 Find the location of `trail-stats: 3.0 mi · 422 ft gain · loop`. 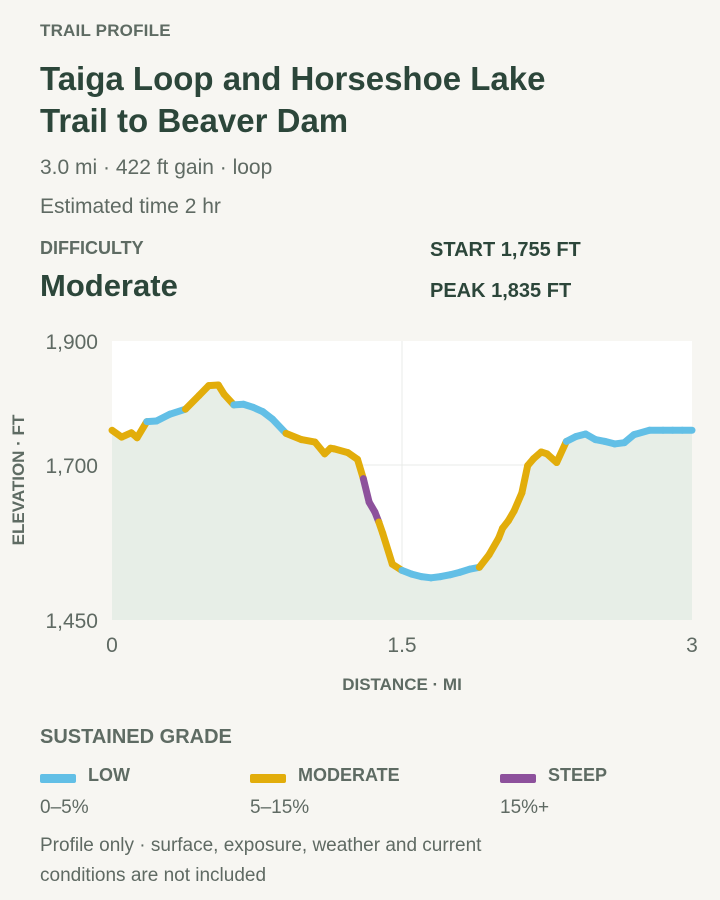

trail-stats: 3.0 mi · 422 ft gain · loop is located at coordinates (156, 167).